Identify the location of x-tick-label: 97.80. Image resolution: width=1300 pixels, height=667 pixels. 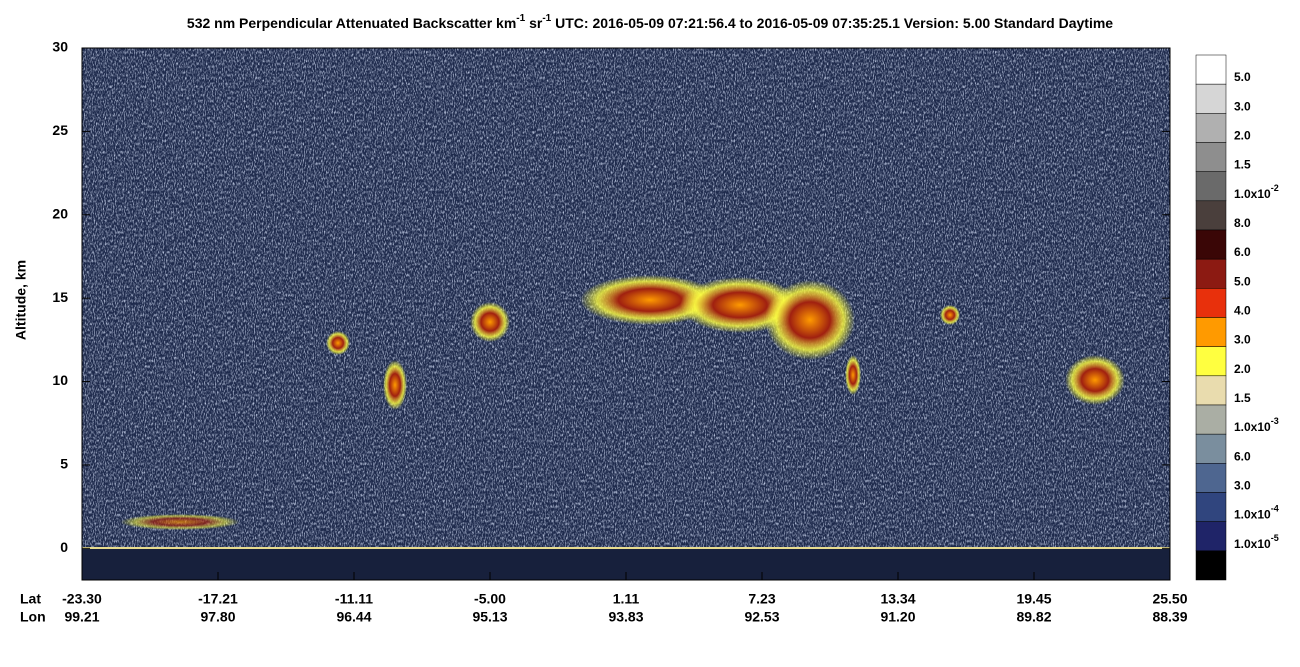
(217, 617).